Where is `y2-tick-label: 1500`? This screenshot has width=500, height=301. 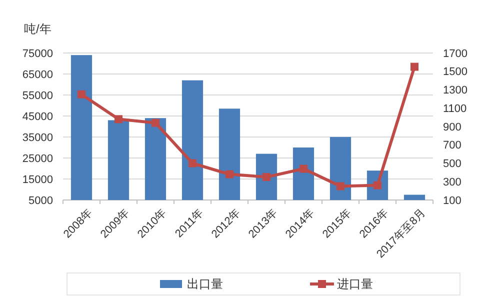 y2-tick-label: 1500 is located at coordinates (455, 72).